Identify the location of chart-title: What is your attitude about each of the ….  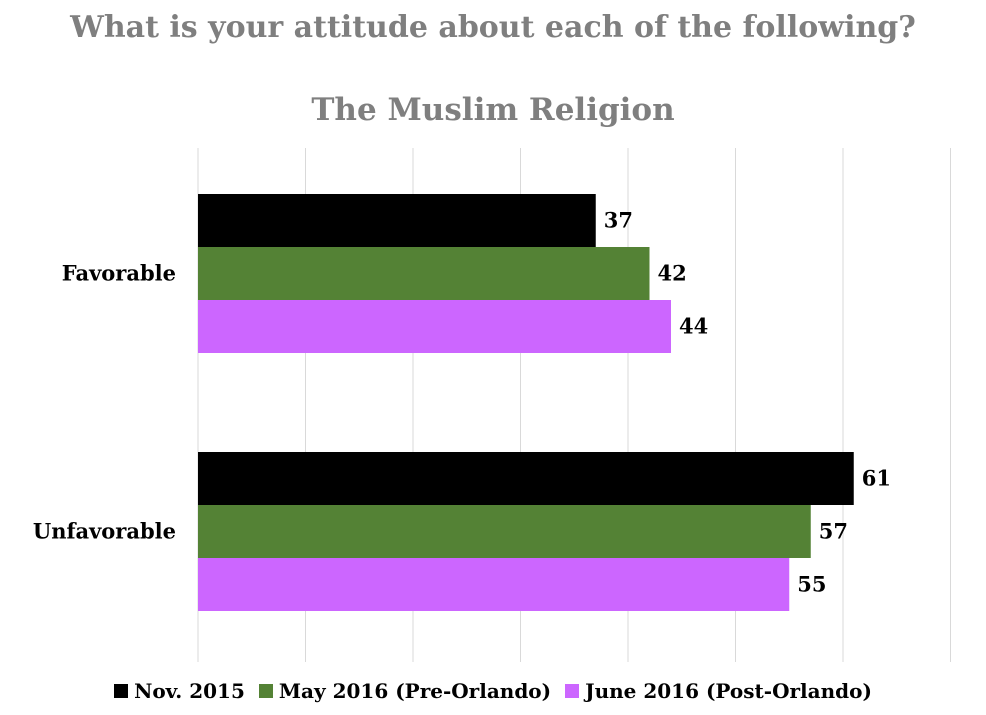
(493, 27).